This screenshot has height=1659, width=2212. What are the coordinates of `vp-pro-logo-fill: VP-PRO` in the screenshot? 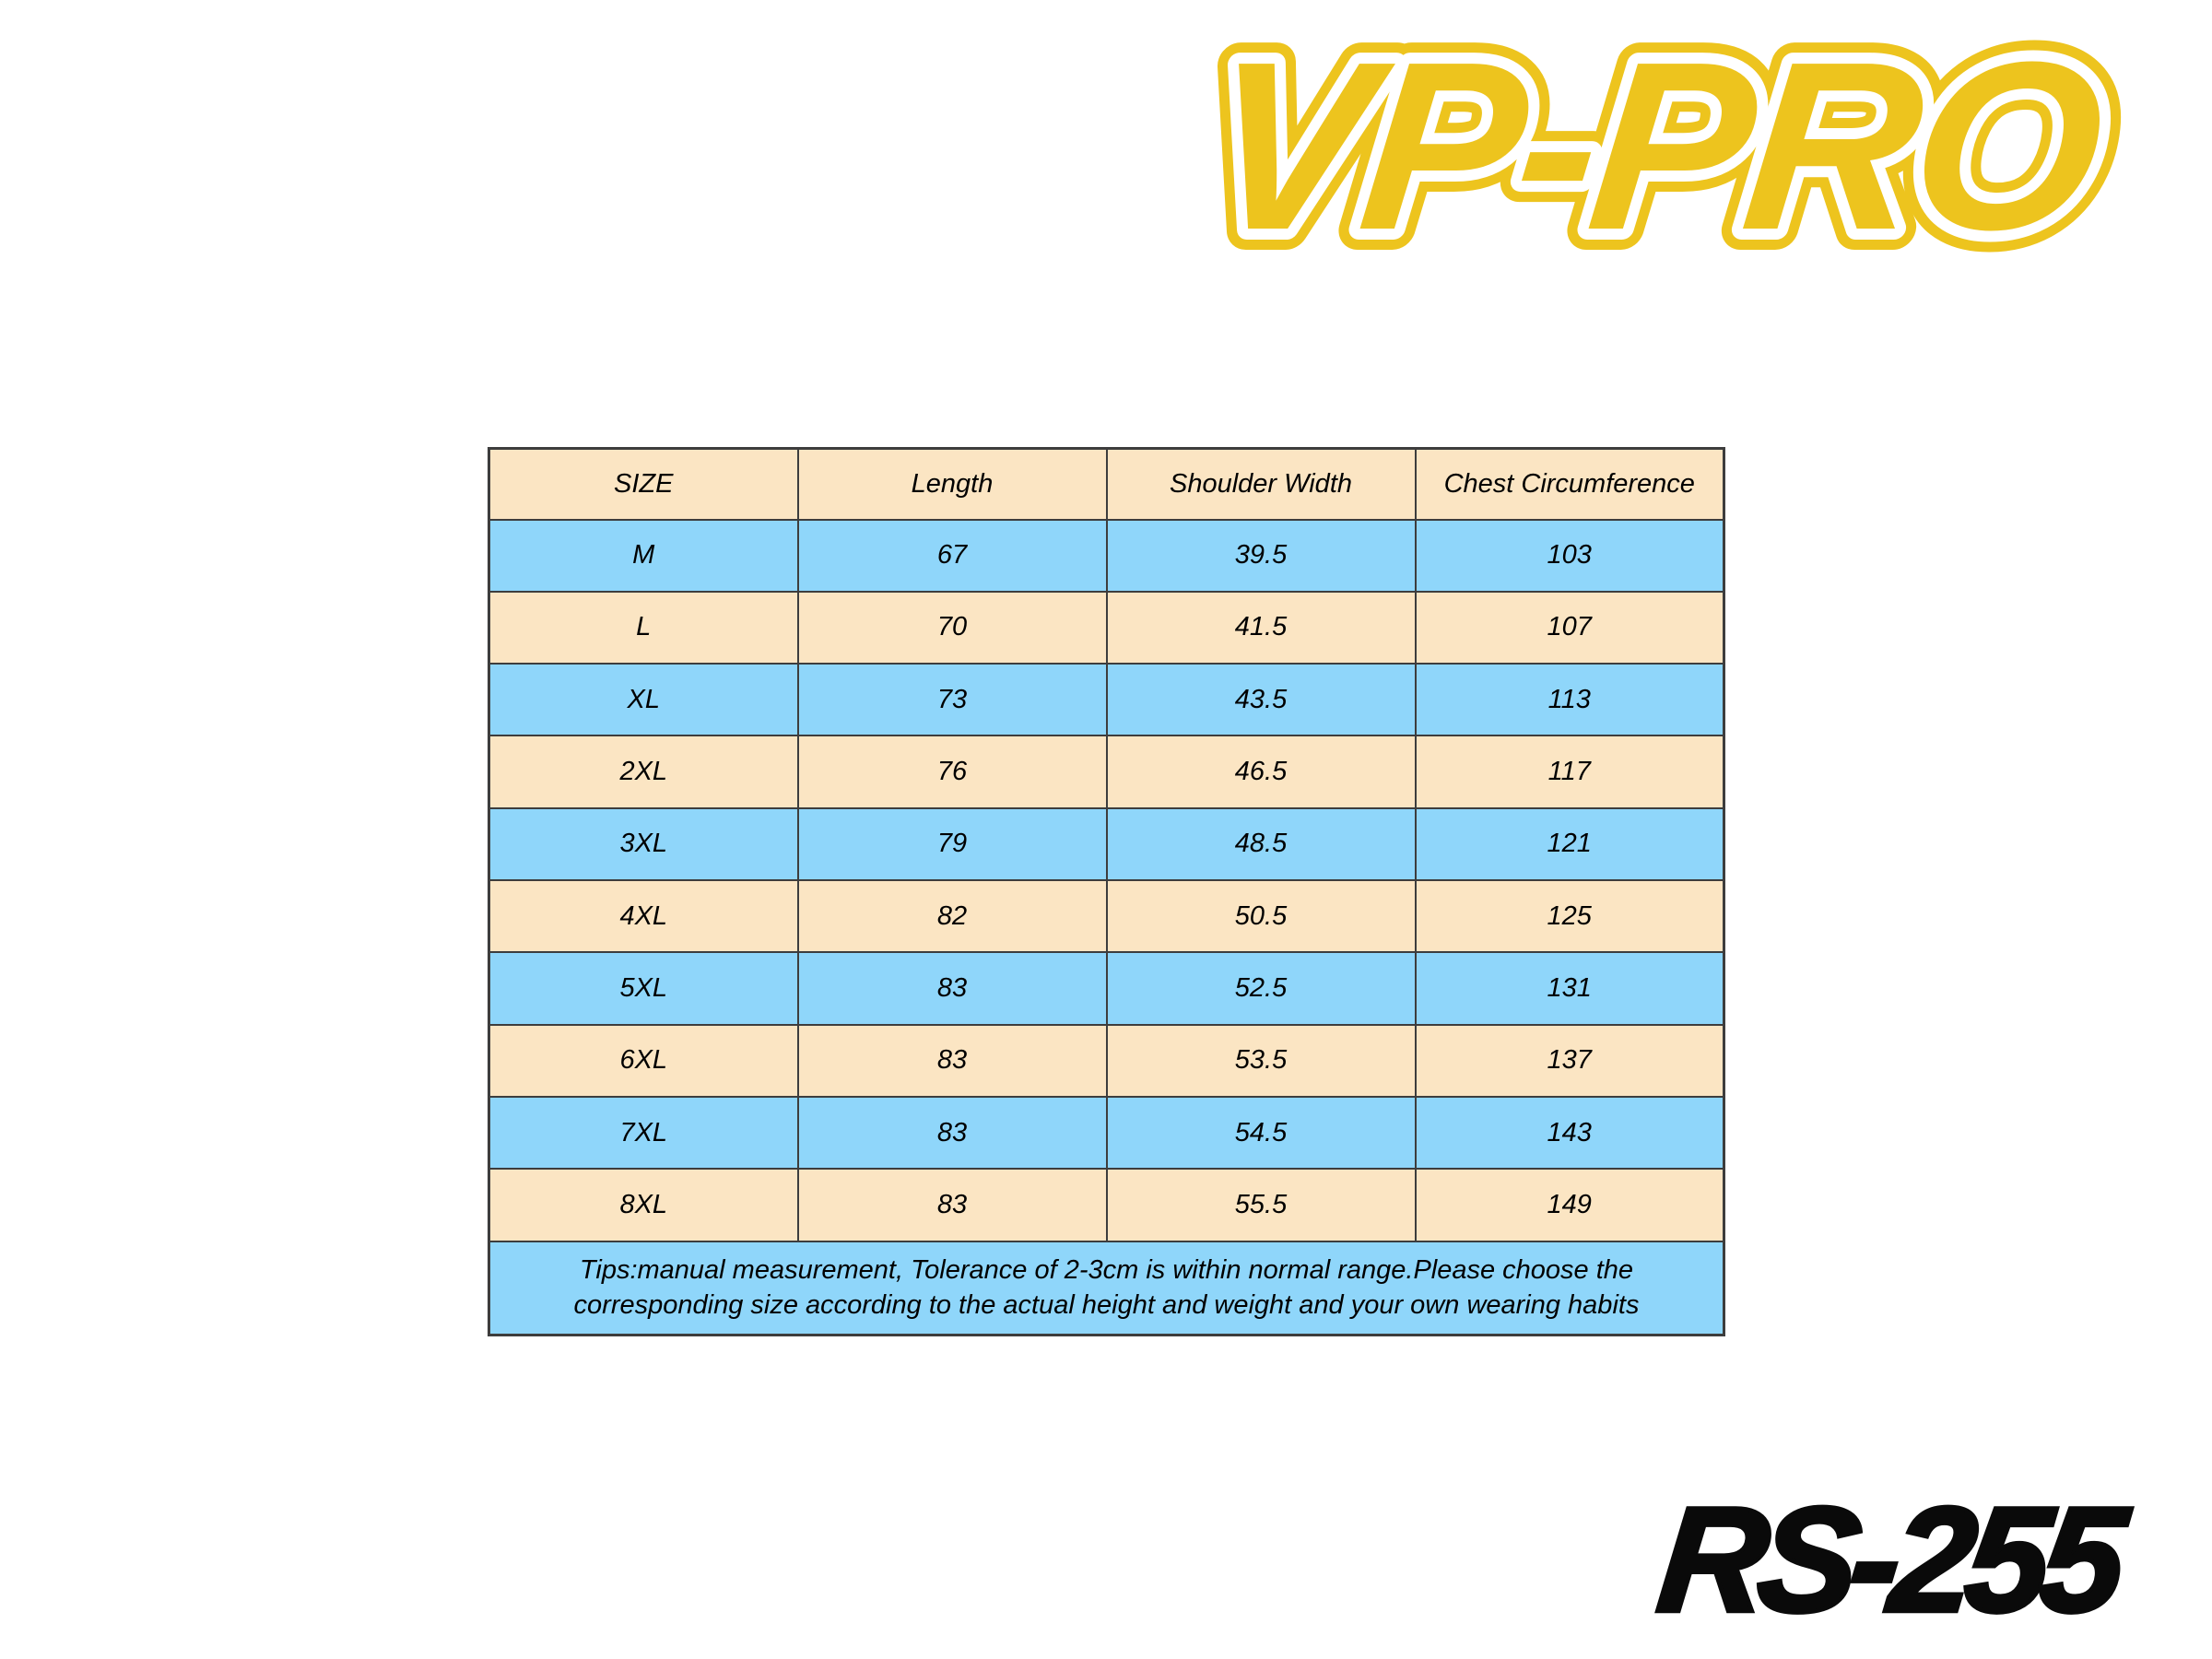 It's located at (1654, 149).